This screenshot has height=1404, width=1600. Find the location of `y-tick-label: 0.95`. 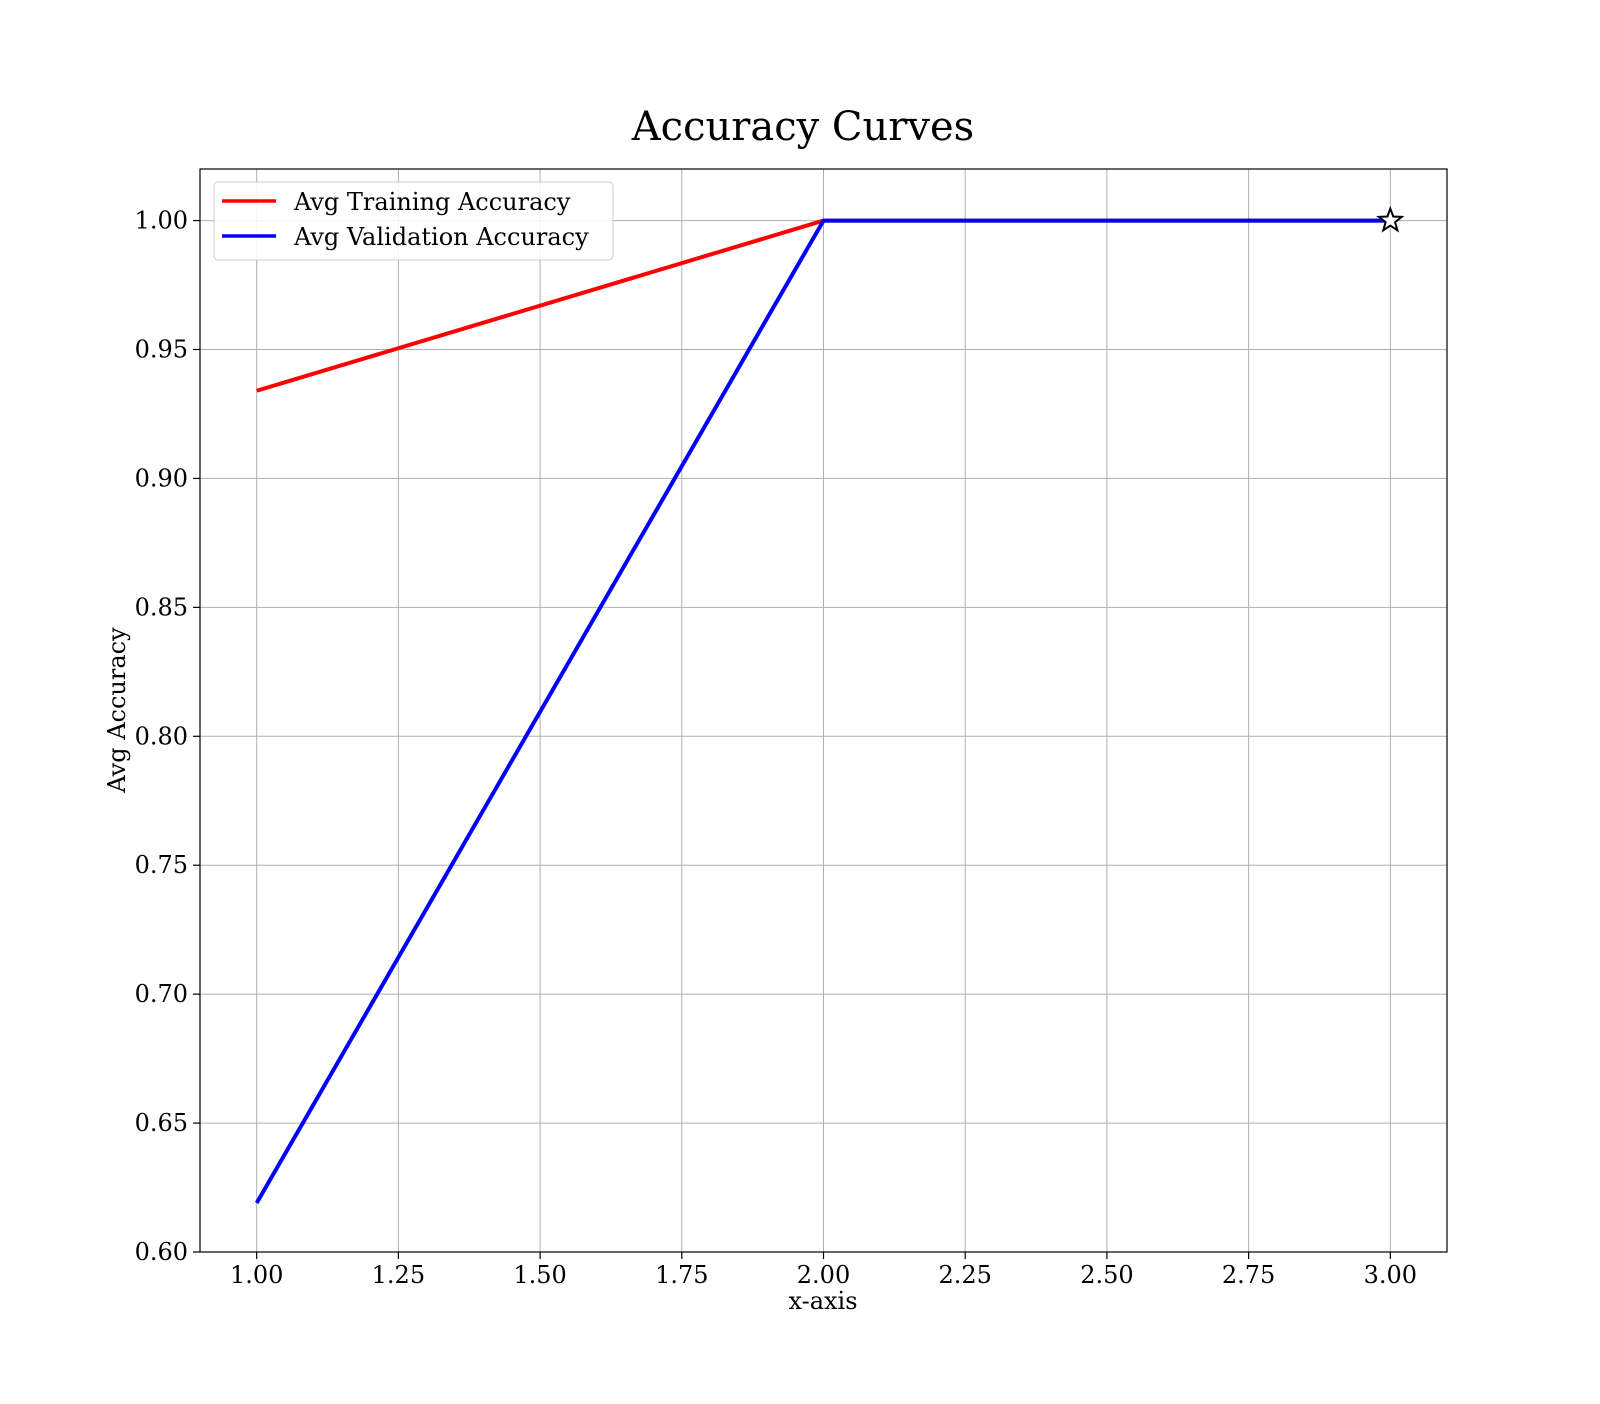

y-tick-label: 0.95 is located at coordinates (161, 350).